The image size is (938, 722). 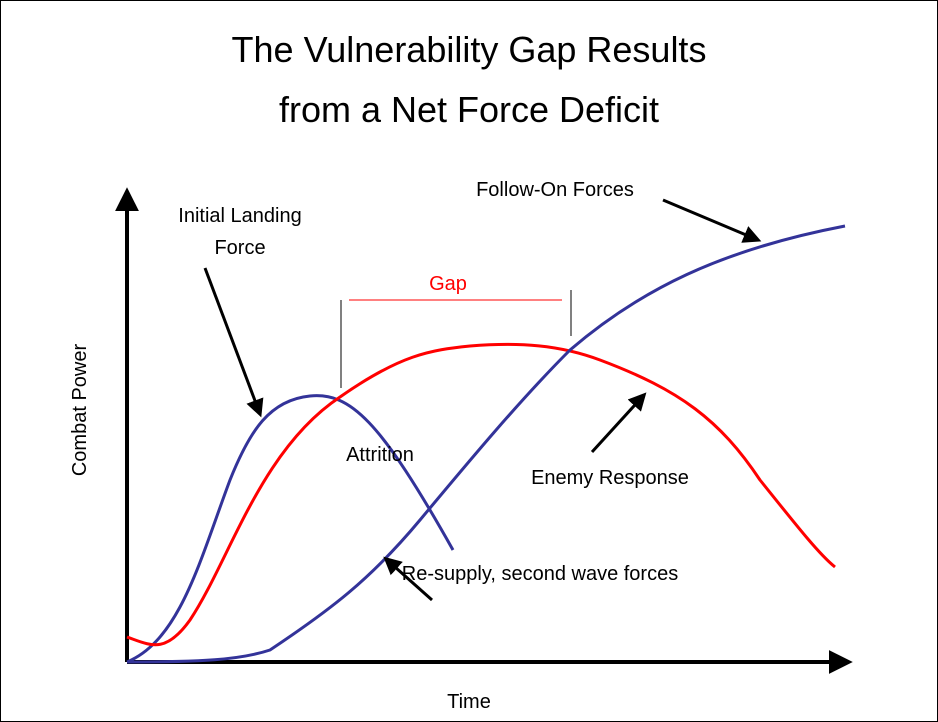 What do you see at coordinates (380, 455) in the screenshot?
I see `label: Attrition` at bounding box center [380, 455].